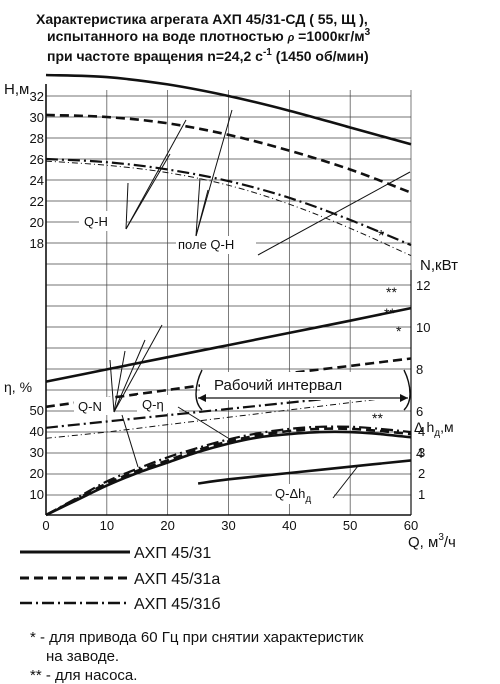 This screenshot has width=500, height=684. I want to click on qdh-label: Q-Δhд, so click(293, 495).